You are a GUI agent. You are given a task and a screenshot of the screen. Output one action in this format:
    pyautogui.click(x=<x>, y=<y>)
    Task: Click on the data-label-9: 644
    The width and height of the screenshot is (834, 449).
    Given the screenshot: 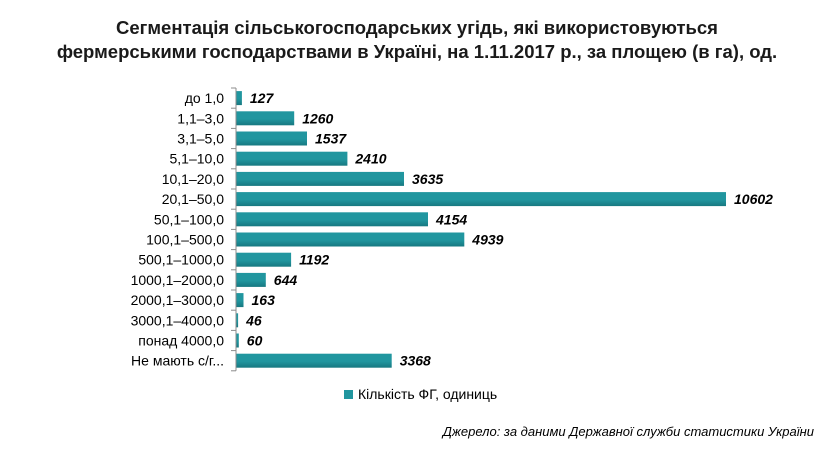 What is the action you would take?
    pyautogui.click(x=286, y=280)
    